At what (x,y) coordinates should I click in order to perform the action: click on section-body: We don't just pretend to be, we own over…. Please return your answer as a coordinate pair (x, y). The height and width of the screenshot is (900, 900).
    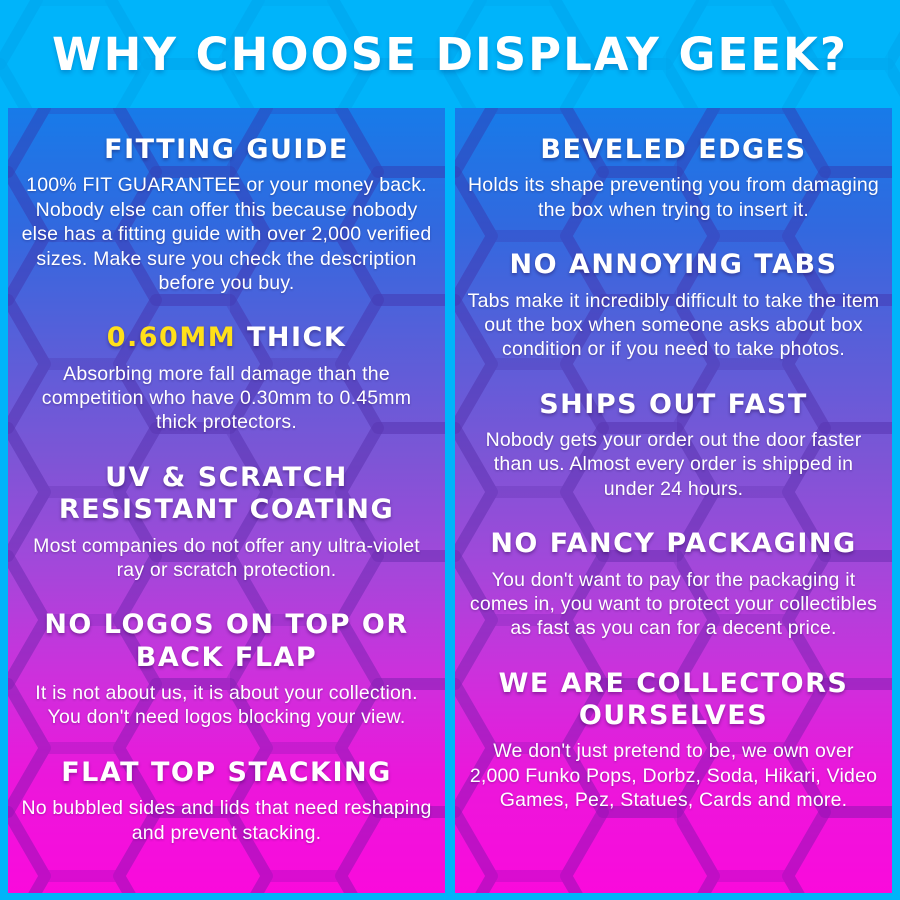
    Looking at the image, I should click on (673, 776).